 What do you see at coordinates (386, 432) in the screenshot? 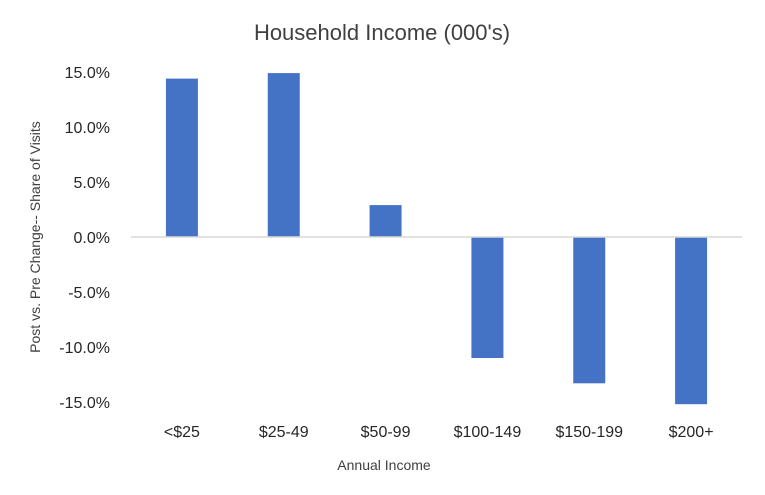
I see `x-tick-label: $50-99` at bounding box center [386, 432].